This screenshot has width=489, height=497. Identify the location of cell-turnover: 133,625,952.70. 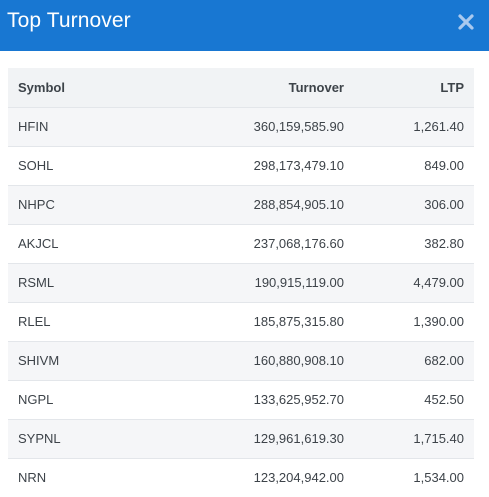
(256, 399).